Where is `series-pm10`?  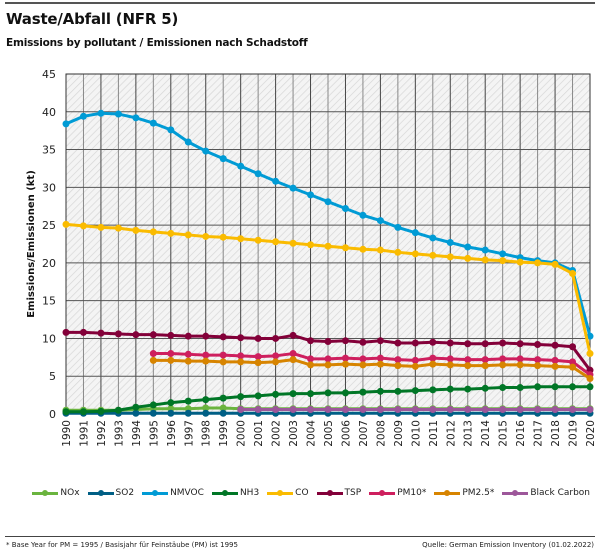
series-pm10 is located at coordinates (371, 364).